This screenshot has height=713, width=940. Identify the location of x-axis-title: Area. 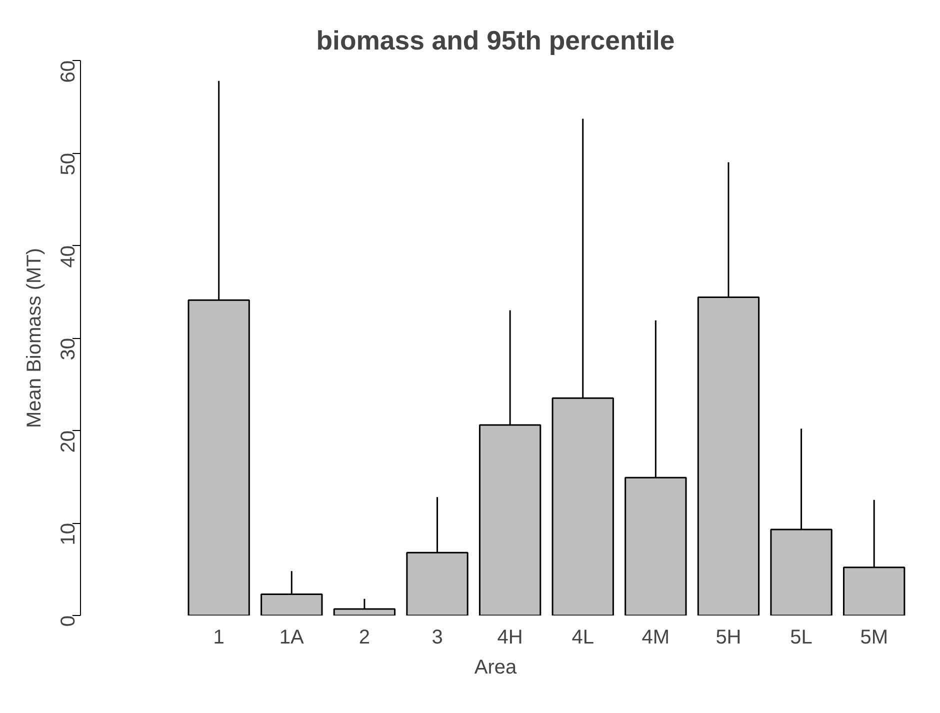
(496, 667).